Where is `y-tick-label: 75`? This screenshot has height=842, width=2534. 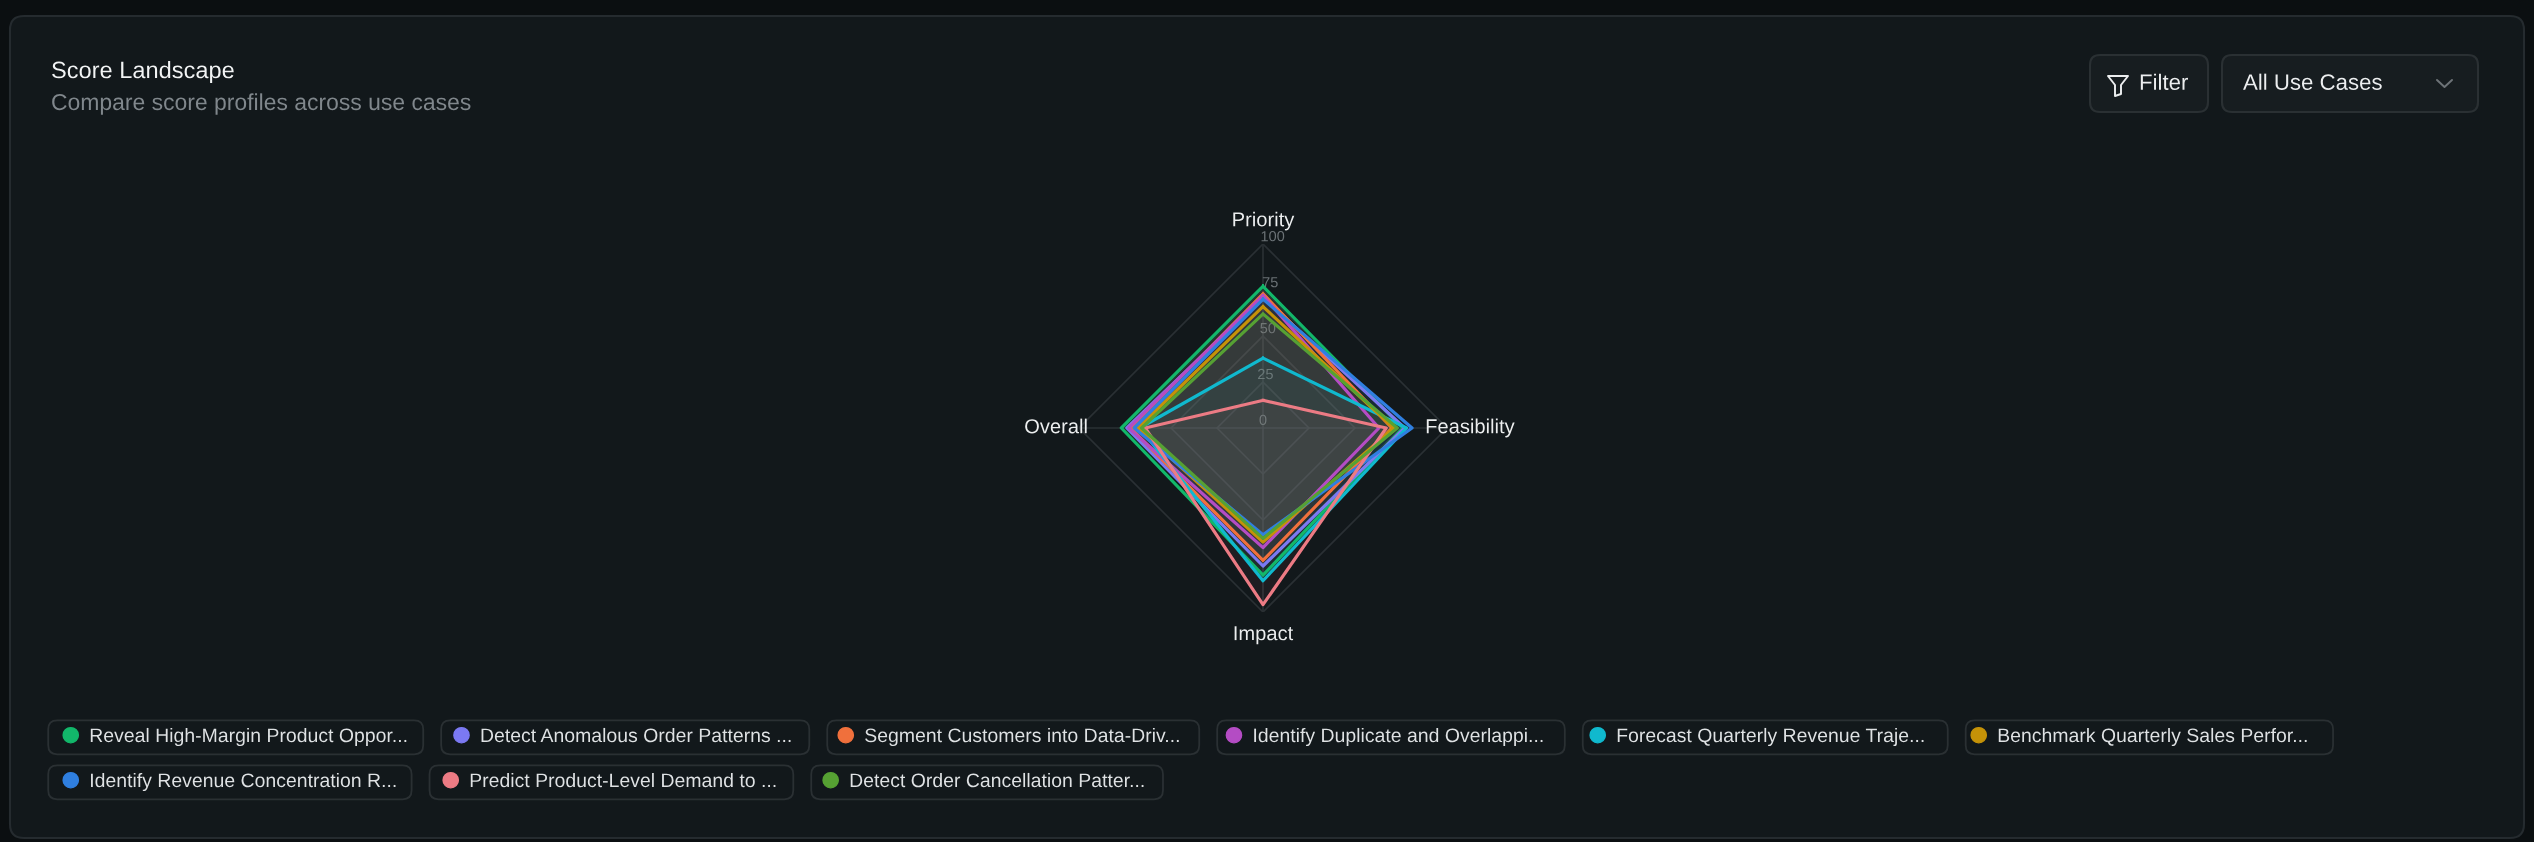
y-tick-label: 75 is located at coordinates (1270, 282).